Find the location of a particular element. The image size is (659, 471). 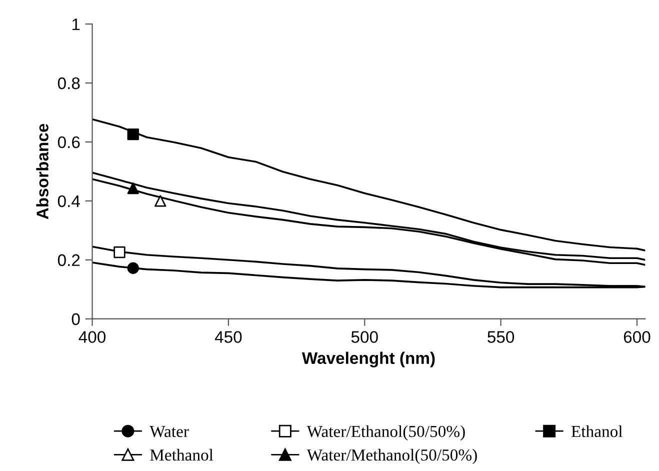

y-tick-label: 0.8 is located at coordinates (69, 83).